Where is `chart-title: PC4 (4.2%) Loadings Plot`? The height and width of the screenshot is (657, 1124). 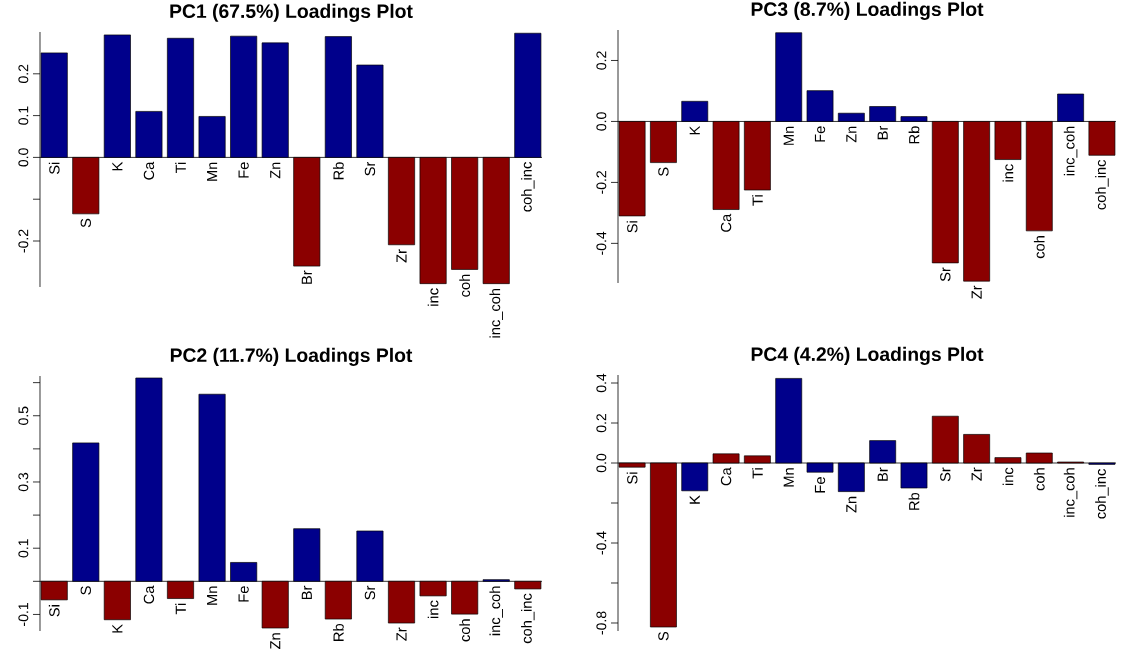 chart-title: PC4 (4.2%) Loadings Plot is located at coordinates (867, 355).